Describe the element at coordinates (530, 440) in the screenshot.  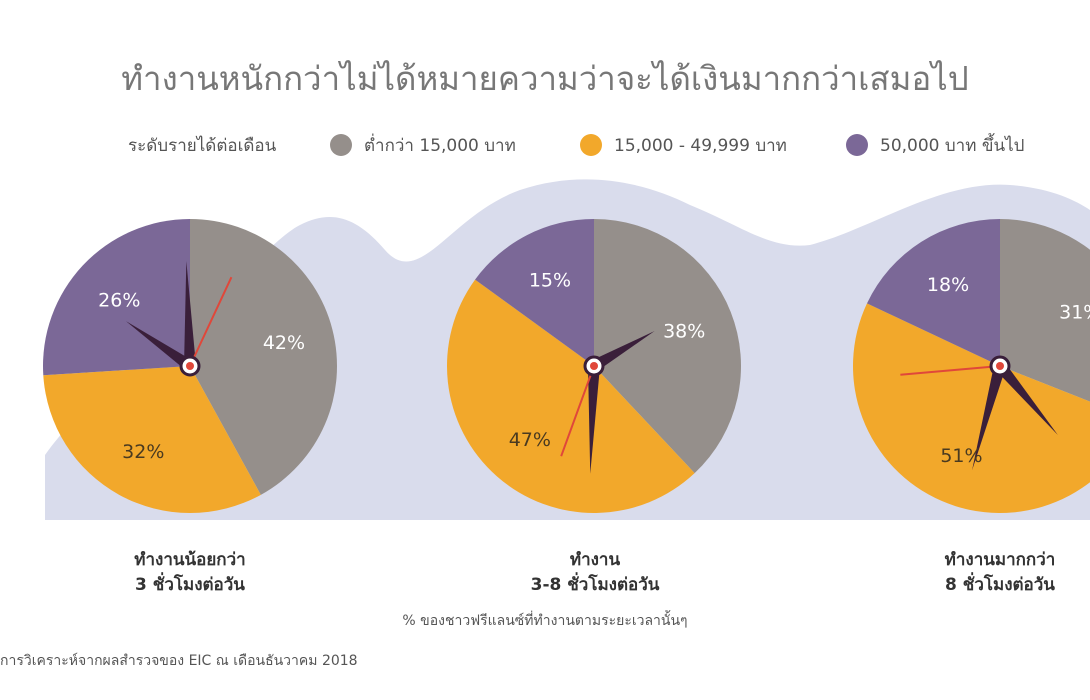
I see `slice-data-label: 47%` at that location.